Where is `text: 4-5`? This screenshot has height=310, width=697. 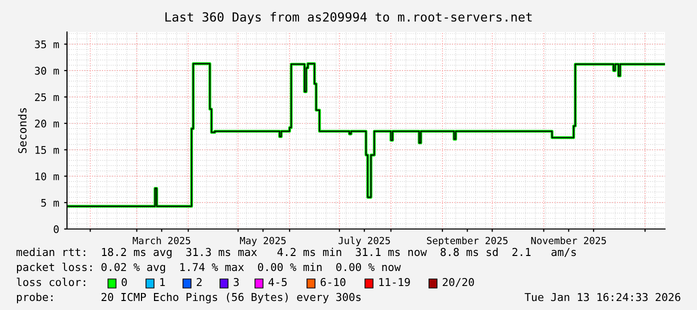
text: 4-5 is located at coordinates (277, 282).